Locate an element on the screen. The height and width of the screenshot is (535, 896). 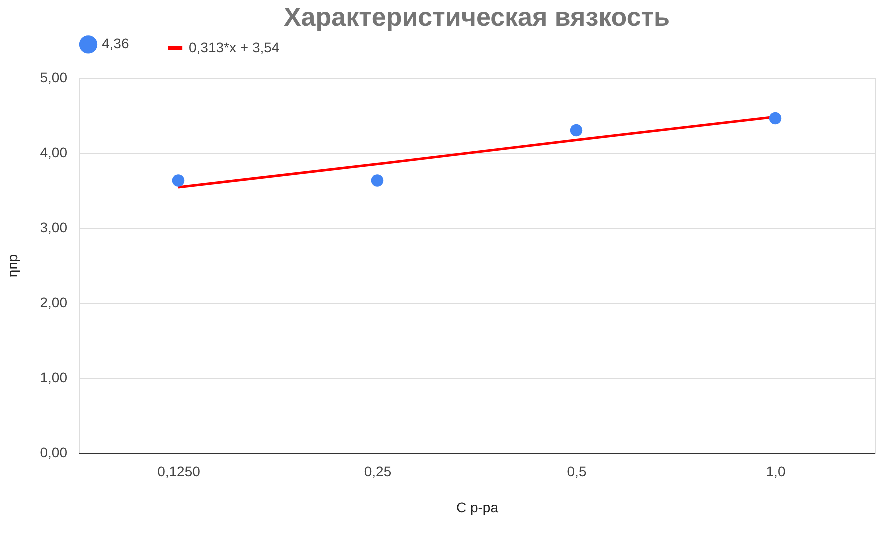
x-tick-label: 1,0 is located at coordinates (776, 472).